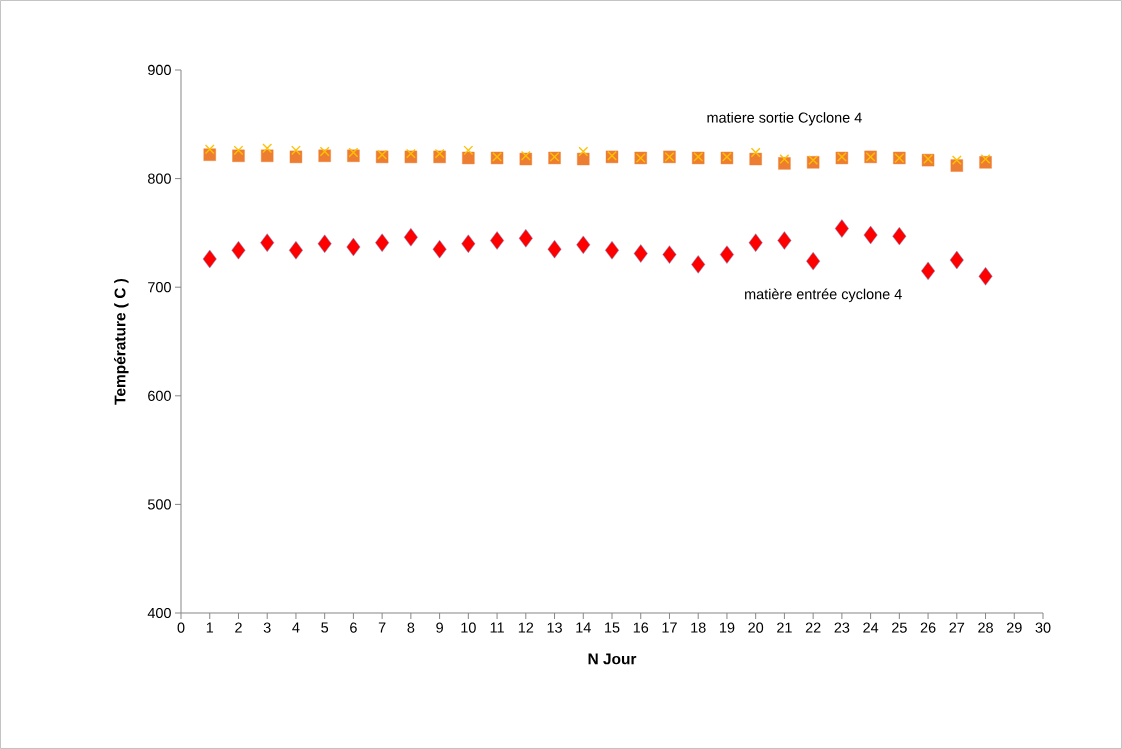 The width and height of the screenshot is (1122, 749). What do you see at coordinates (612, 627) in the screenshot?
I see `x-tick-label: 15` at bounding box center [612, 627].